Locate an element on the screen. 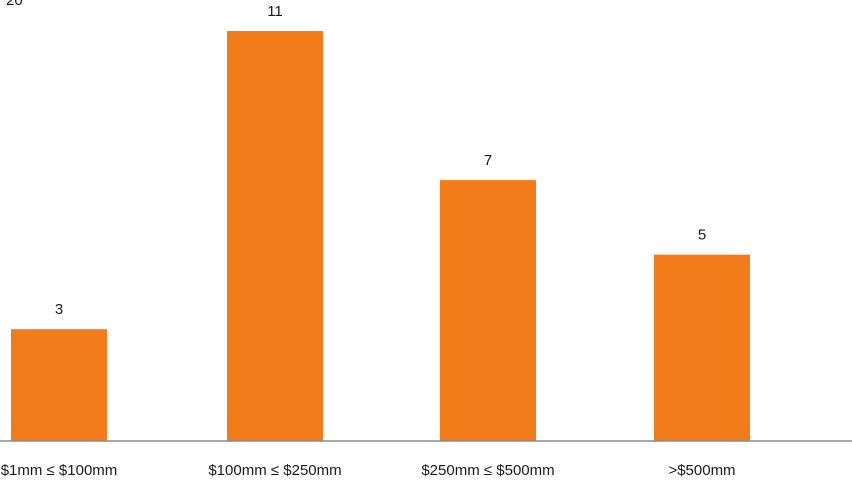 This screenshot has height=485, width=852. x-tick-label-1: $100mm ≤ $250mm is located at coordinates (274, 470).